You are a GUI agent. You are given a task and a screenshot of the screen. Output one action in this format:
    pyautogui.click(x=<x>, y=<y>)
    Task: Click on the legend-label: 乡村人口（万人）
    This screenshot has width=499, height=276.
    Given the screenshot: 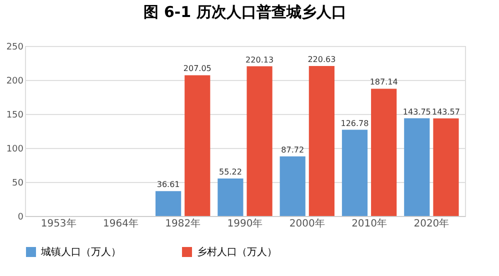 What is the action you would take?
    pyautogui.click(x=237, y=252)
    